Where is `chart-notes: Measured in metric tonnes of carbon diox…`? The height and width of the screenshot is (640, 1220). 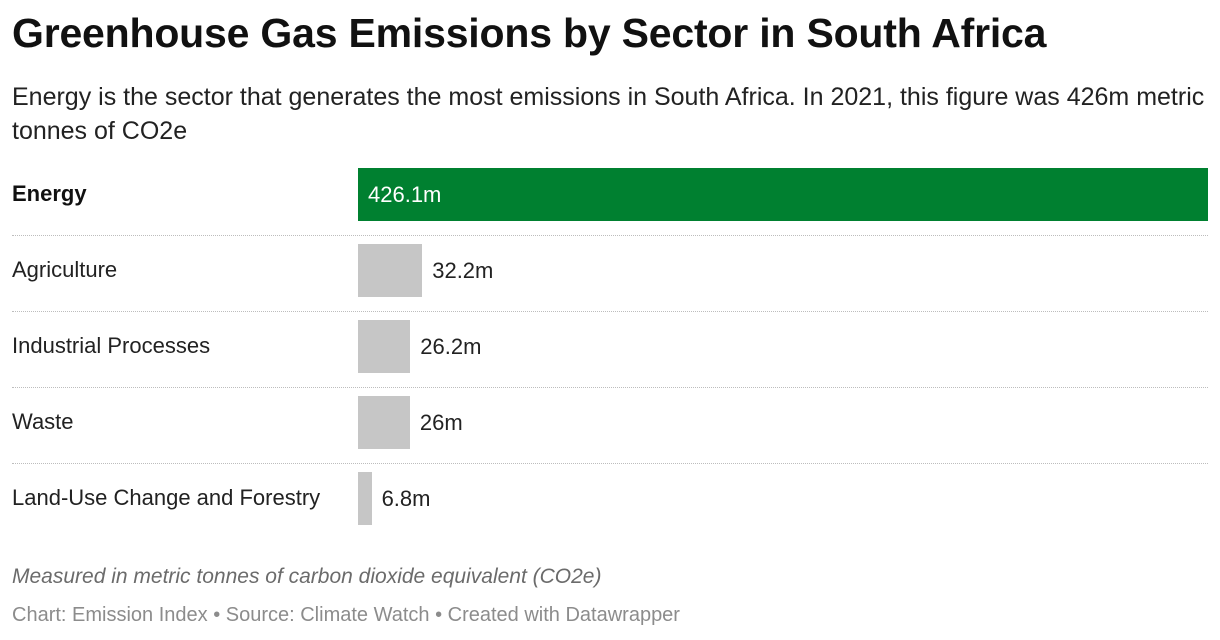
chart-notes: Measured in metric tonnes of carbon diox… is located at coordinates (307, 576).